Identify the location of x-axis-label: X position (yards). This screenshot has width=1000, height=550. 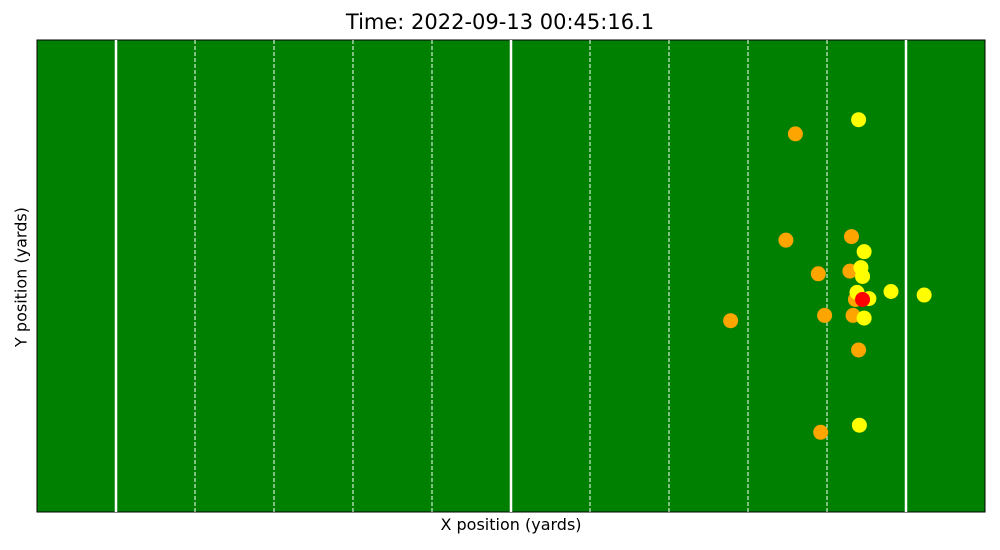
(511, 524).